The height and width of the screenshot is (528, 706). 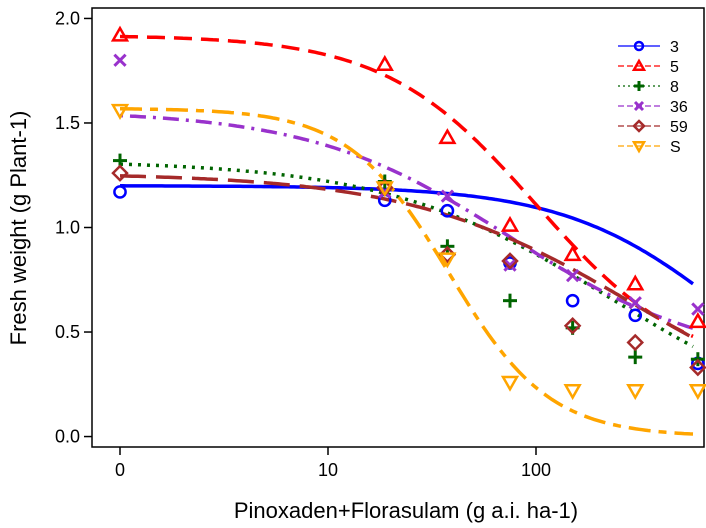 What do you see at coordinates (406, 510) in the screenshot?
I see `x-axis-label: Pinoxaden+Florasulam (g a.i. ha-1)` at bounding box center [406, 510].